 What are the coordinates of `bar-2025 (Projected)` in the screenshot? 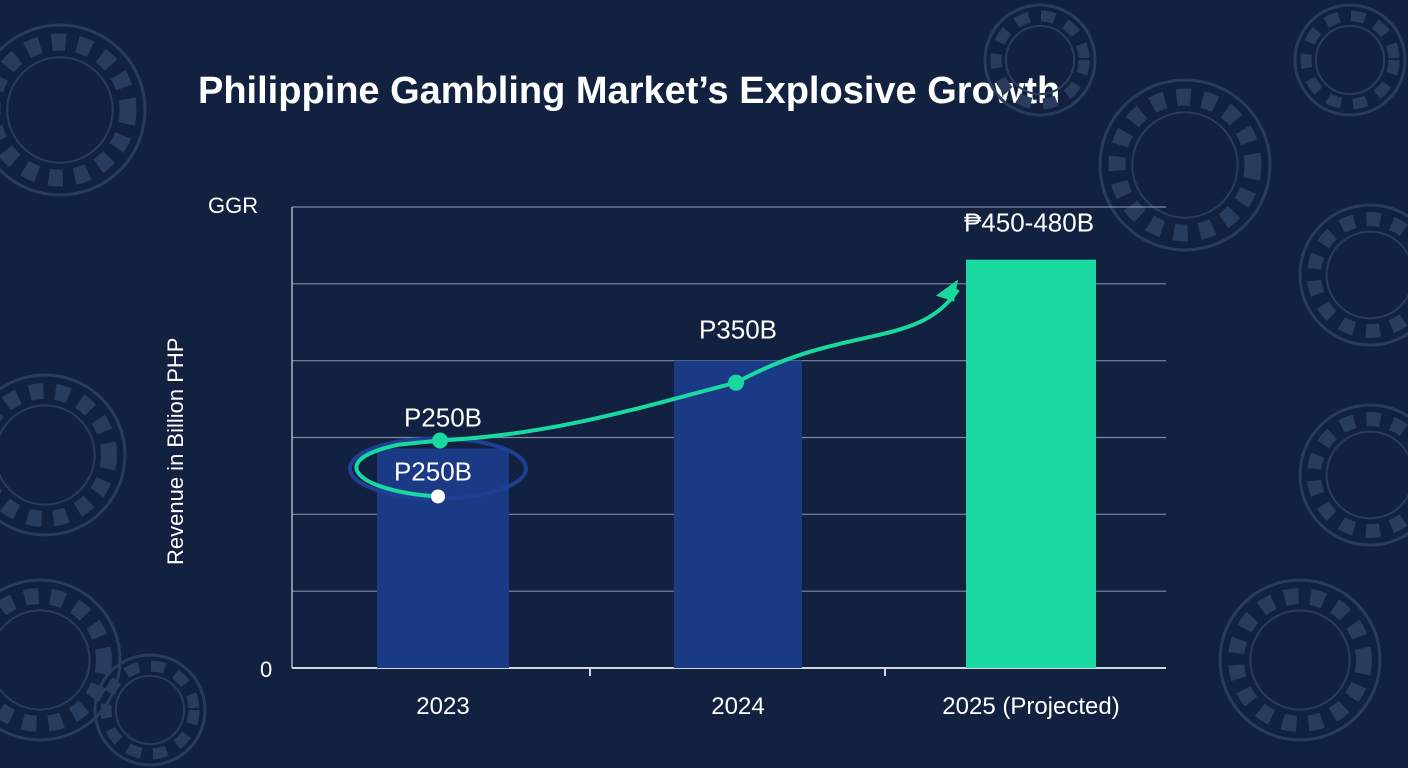 It's located at (1031, 463).